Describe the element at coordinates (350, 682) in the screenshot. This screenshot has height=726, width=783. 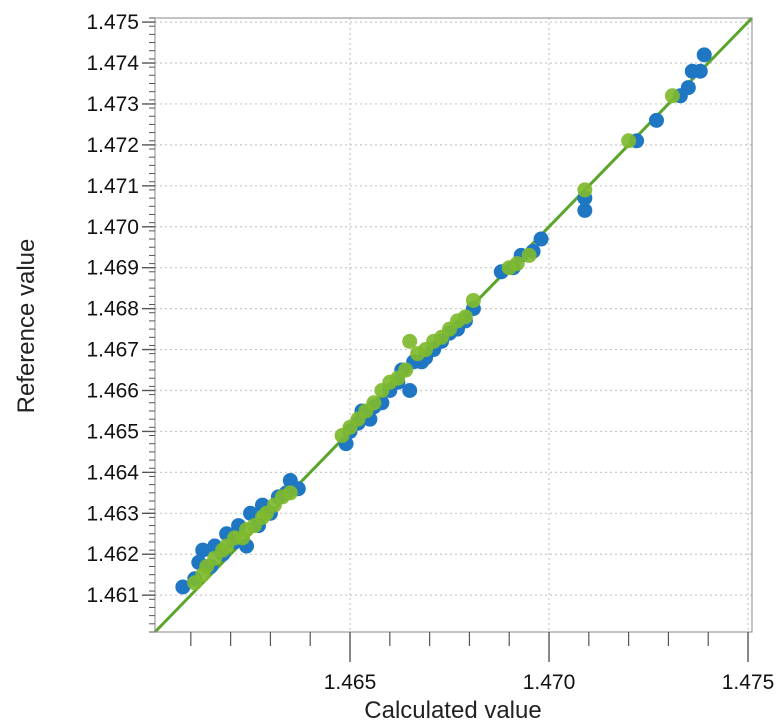
I see `x-tick-label: 1.465` at that location.